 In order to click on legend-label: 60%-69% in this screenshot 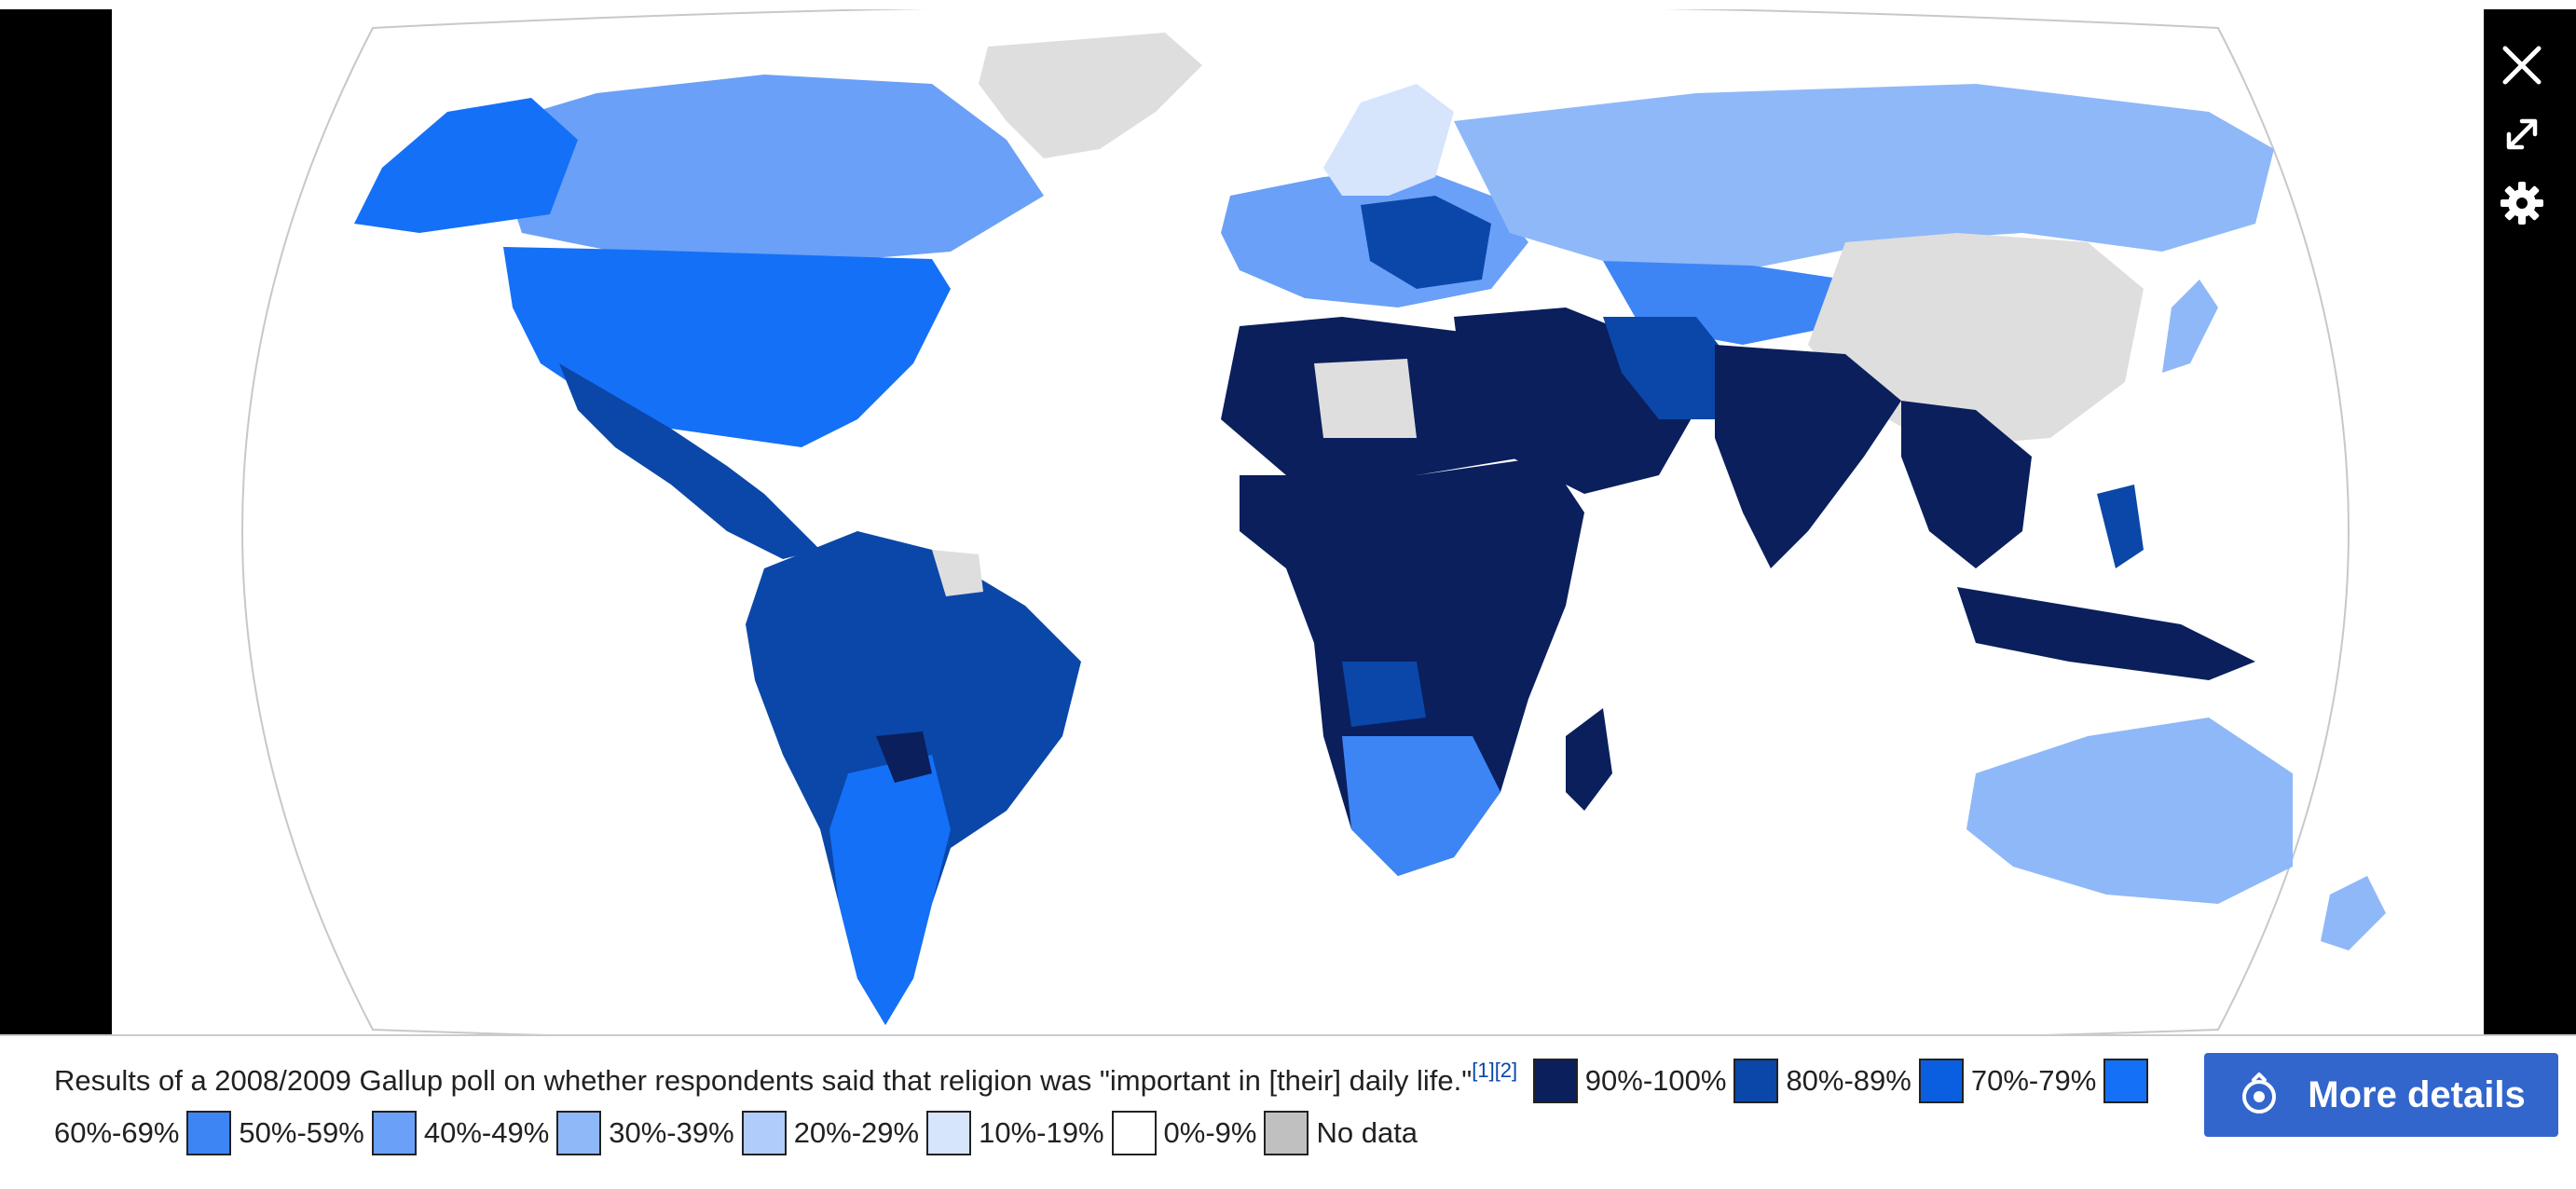, I will do `click(117, 1132)`.